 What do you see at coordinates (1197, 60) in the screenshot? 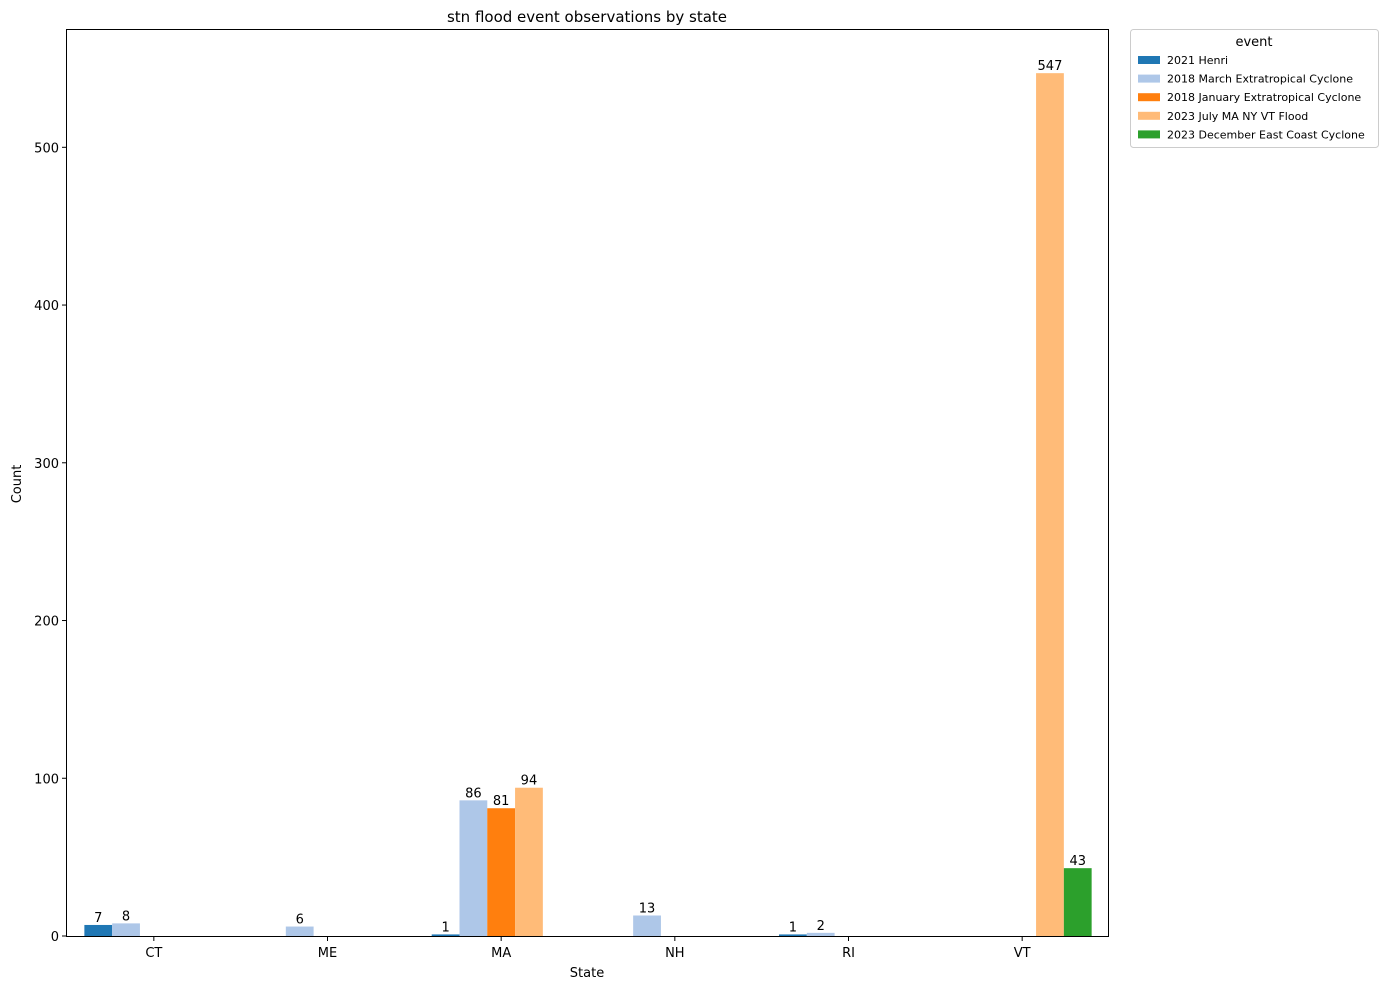
I see `legend-label-2021-henri: 2021 Henri` at bounding box center [1197, 60].